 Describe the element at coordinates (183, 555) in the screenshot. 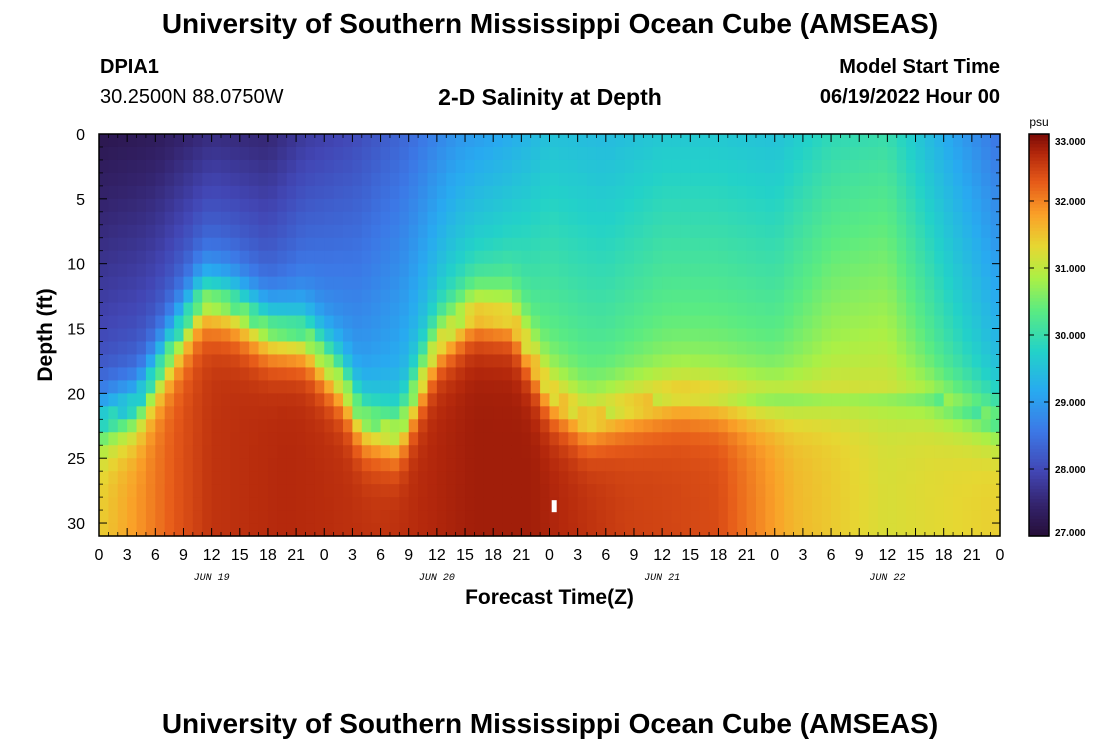

I see `x-tick-label: 9` at that location.